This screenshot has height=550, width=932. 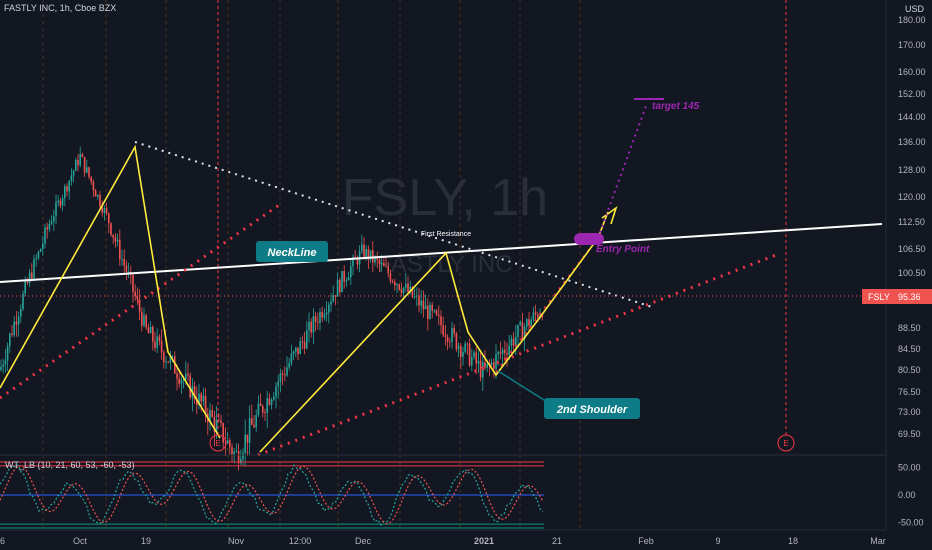 I want to click on price-tick-label: 100.50, so click(x=912, y=273).